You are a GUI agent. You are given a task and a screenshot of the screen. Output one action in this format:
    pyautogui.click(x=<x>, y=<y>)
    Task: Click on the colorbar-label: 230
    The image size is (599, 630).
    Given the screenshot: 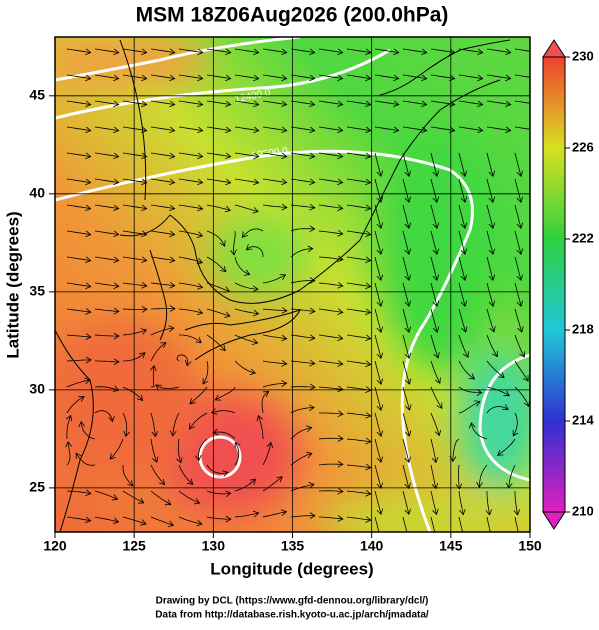 What is the action you would take?
    pyautogui.click(x=583, y=55)
    